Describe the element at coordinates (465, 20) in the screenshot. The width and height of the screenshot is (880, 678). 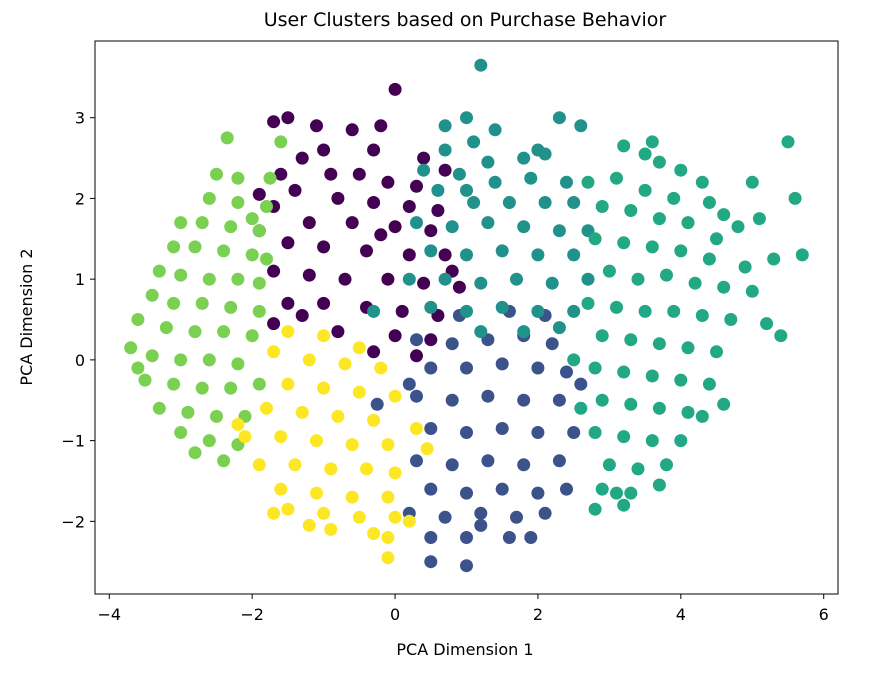
I see `chart-title: User Clusters based on Purchase Behavior` at that location.